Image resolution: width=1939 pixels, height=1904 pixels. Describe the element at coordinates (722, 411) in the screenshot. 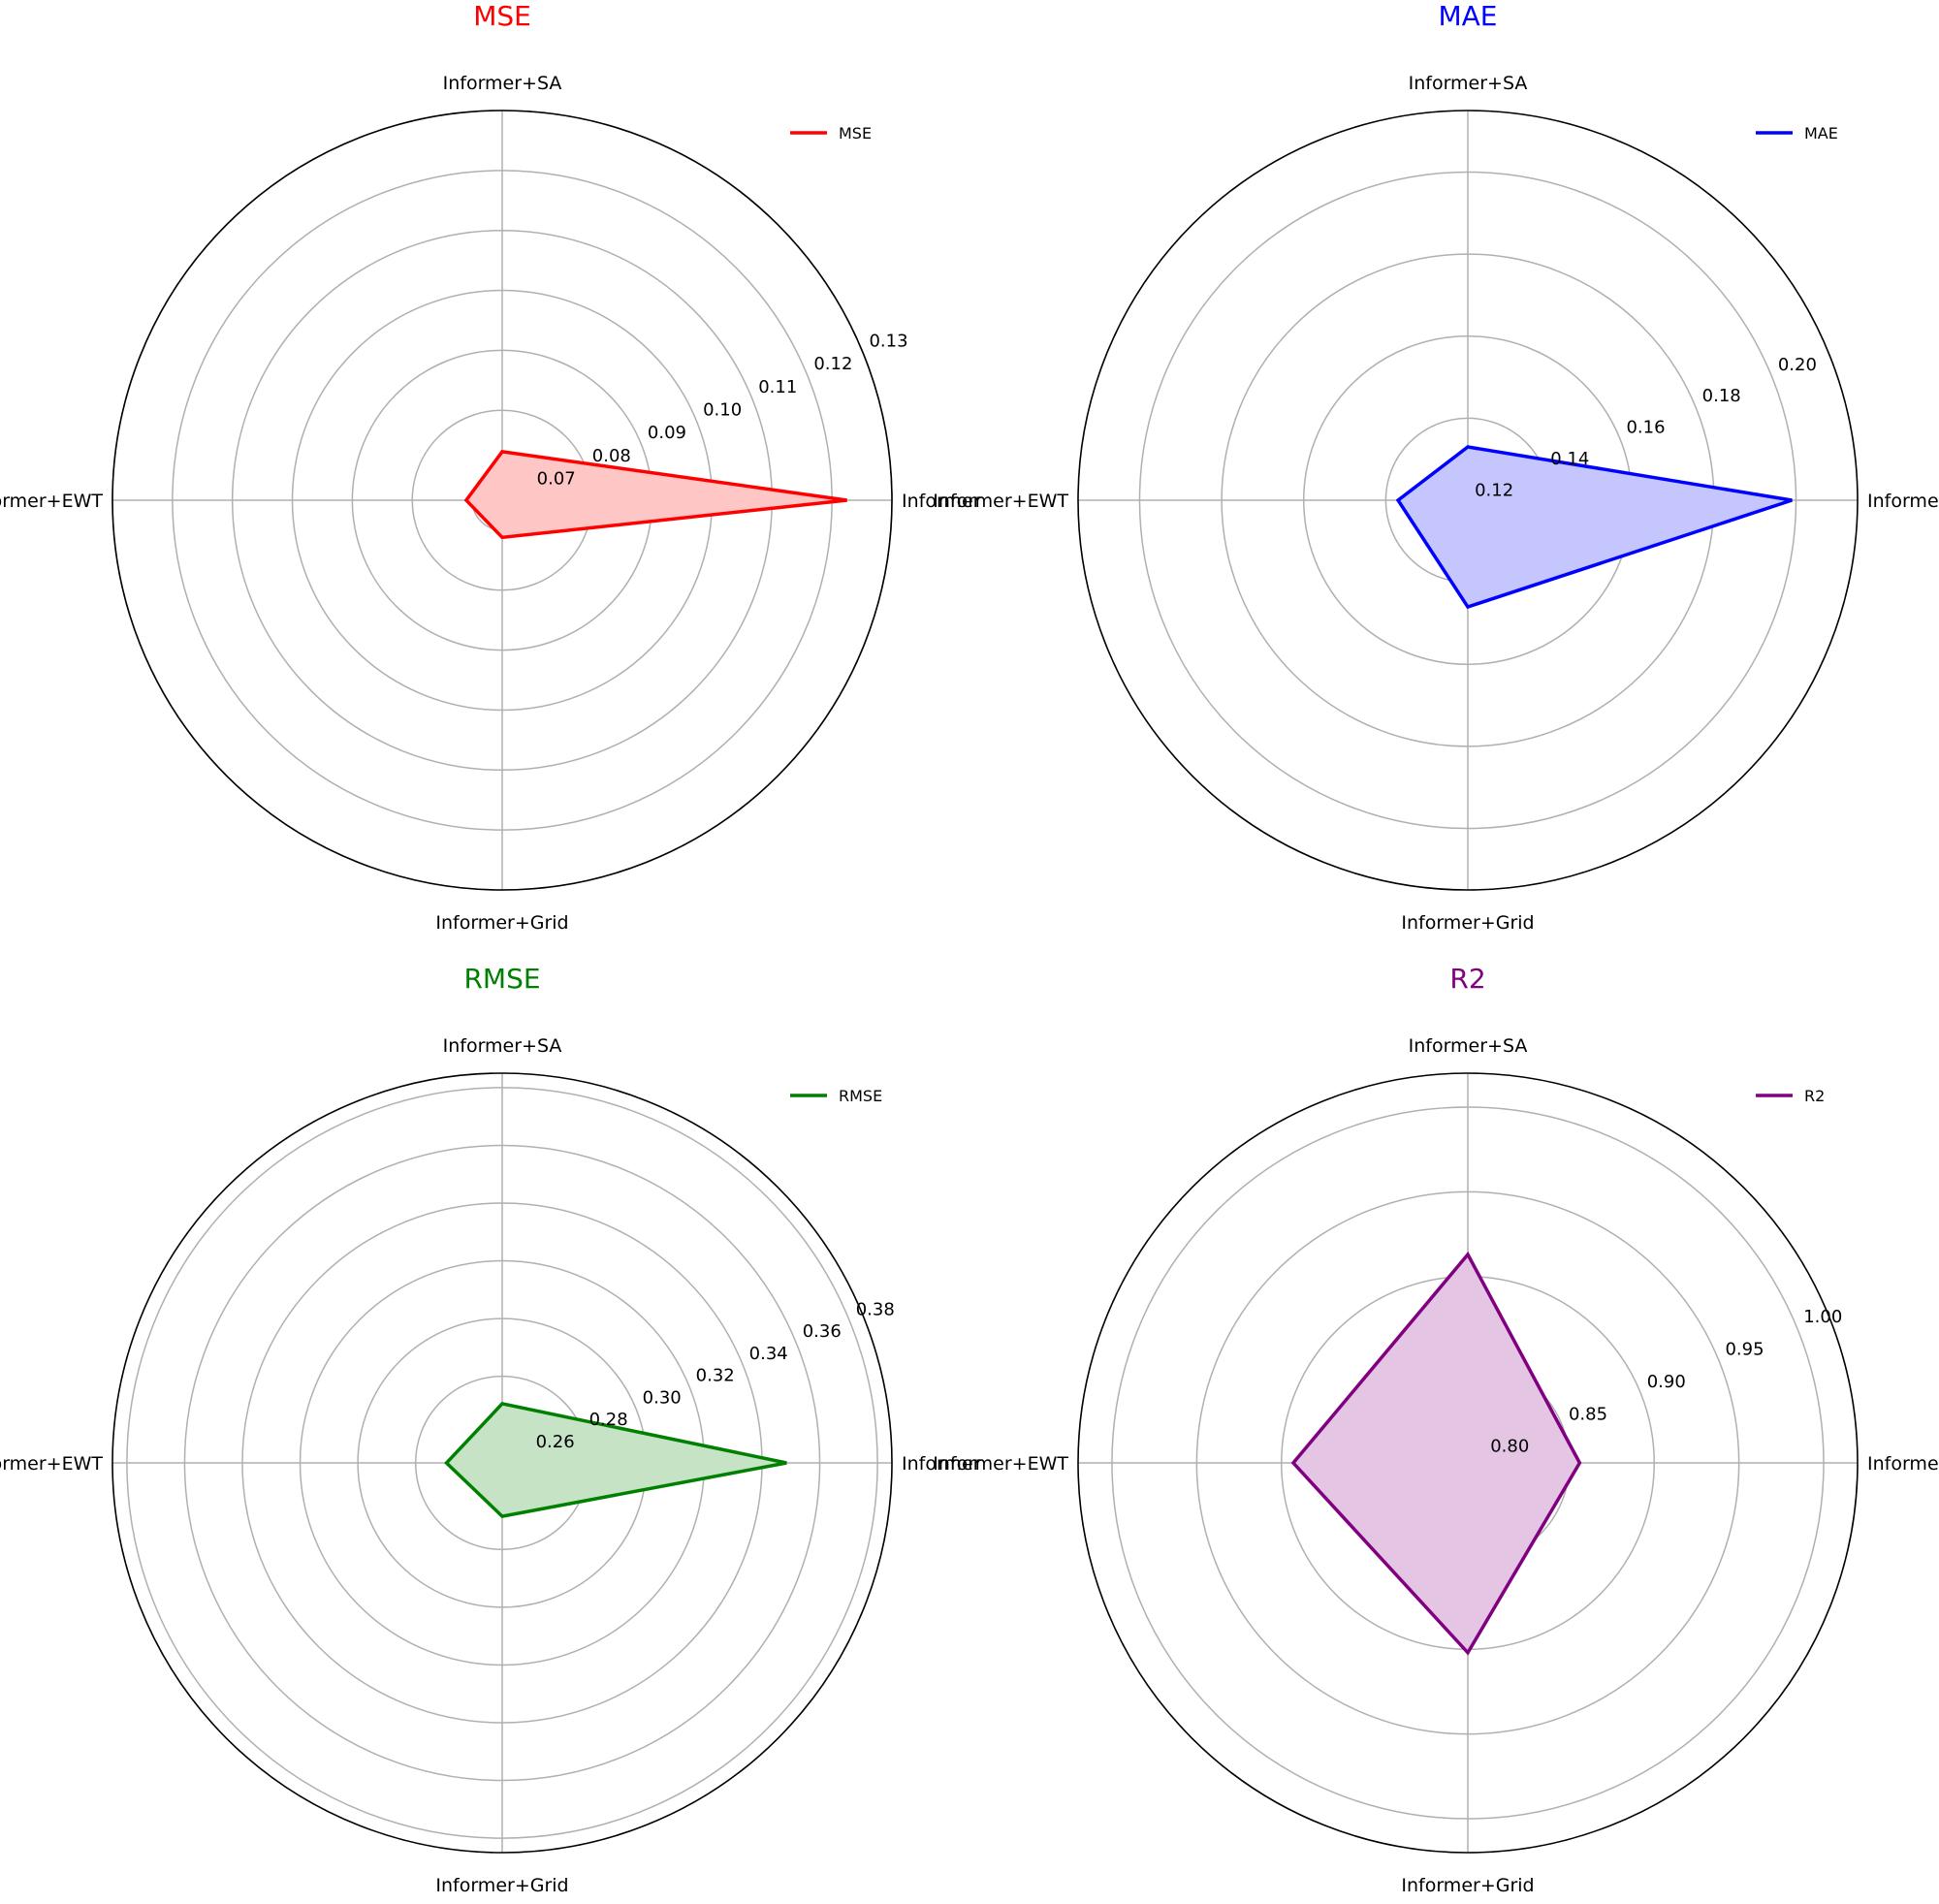

I see `tick-label: 0.10` at that location.